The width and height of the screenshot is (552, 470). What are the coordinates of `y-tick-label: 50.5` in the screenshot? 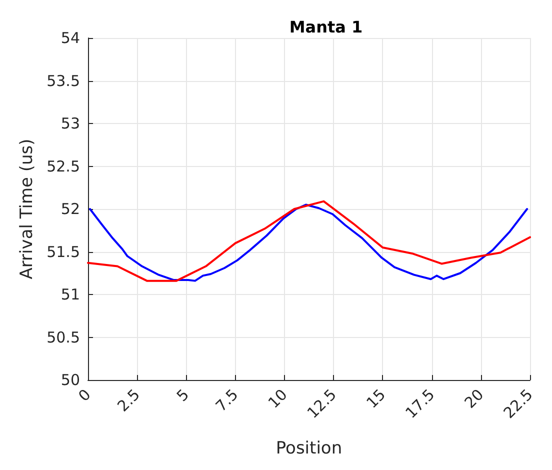 It's located at (63, 337).